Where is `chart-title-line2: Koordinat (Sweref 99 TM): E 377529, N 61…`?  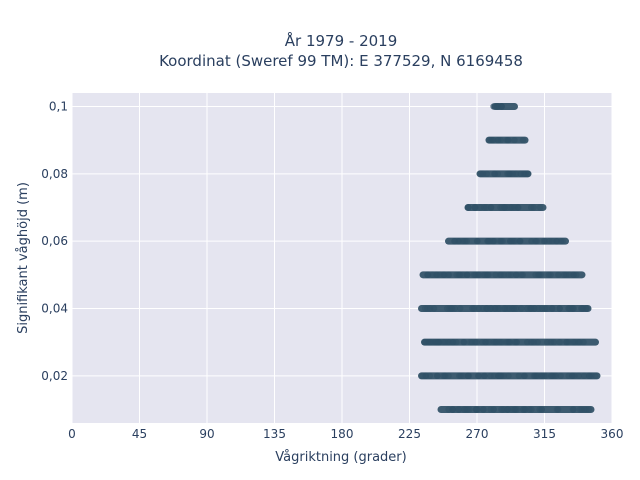
chart-title-line2: Koordinat (Sweref 99 TM): E 377529, N 61… is located at coordinates (341, 61).